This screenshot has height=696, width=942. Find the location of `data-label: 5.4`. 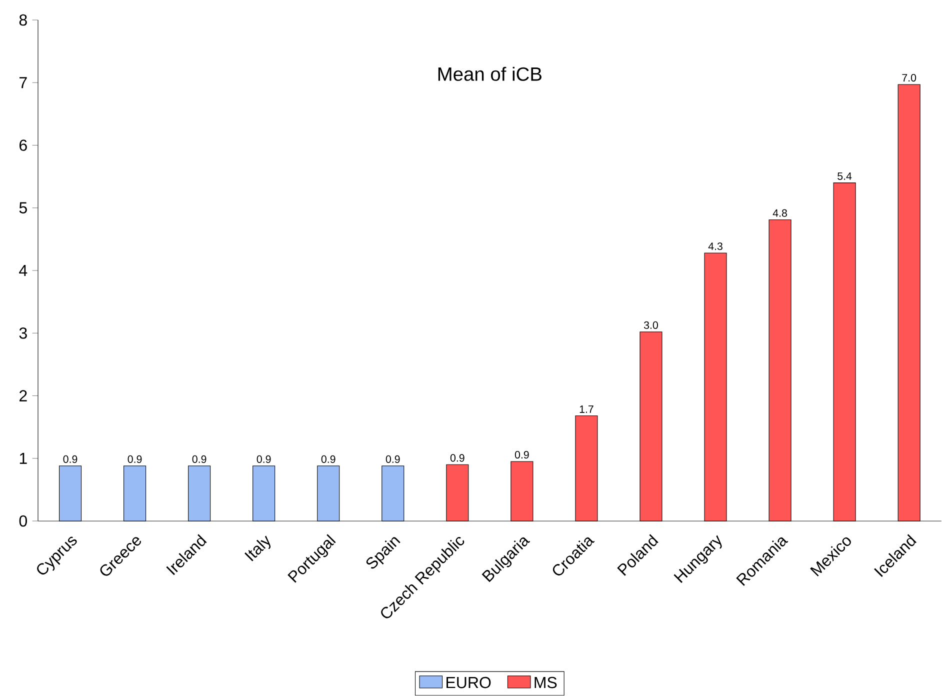

data-label: 5.4 is located at coordinates (845, 176).